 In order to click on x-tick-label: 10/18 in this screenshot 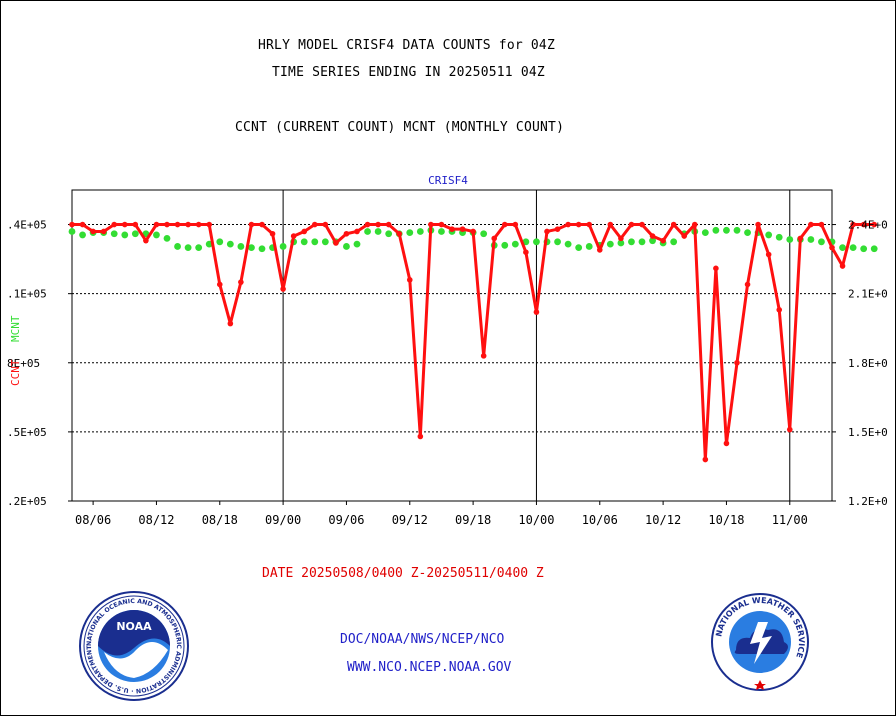, I will do `click(726, 520)`.